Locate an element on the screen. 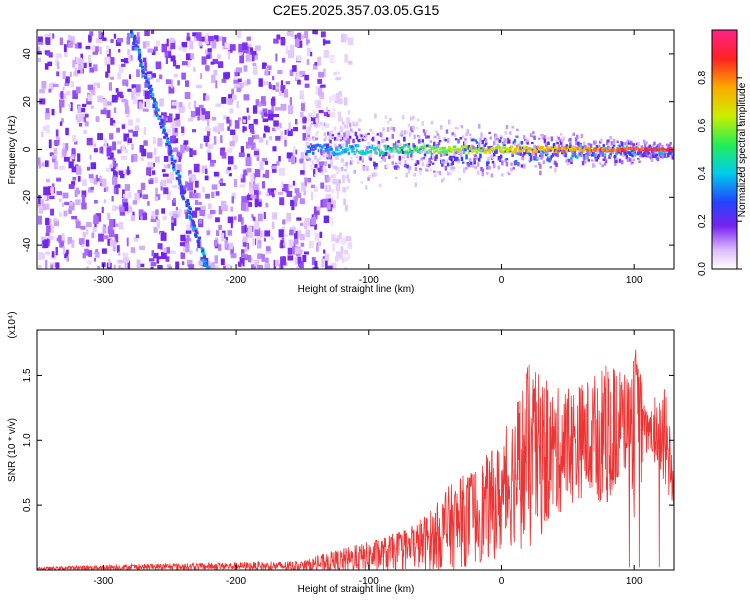 Image resolution: width=750 pixels, height=600 pixels. spectrogram-y-label: Frequency (Hz) is located at coordinates (12, 150).